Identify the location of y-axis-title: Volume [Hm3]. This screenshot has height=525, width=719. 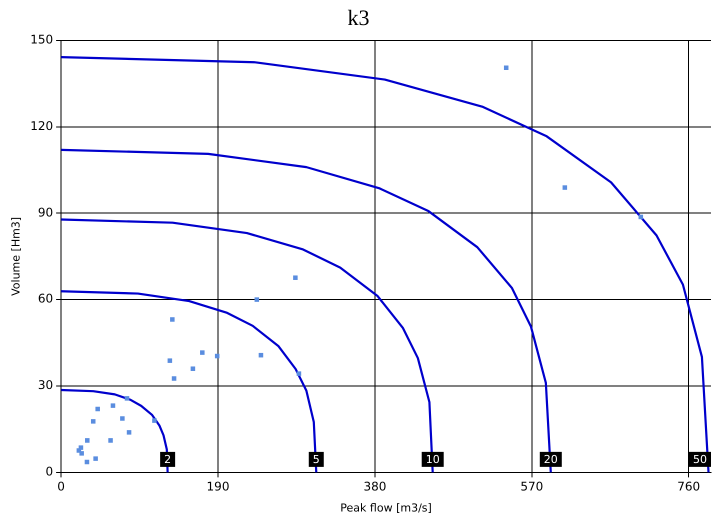
(15, 256).